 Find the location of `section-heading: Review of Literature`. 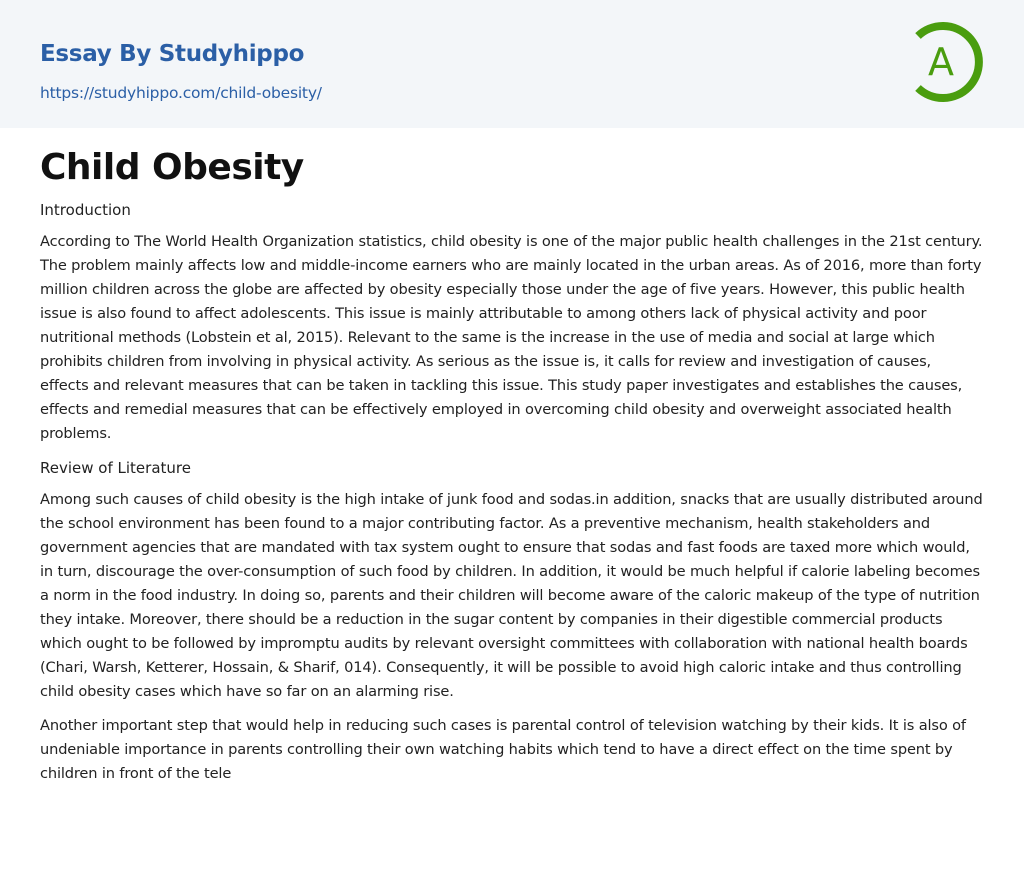

section-heading: Review of Literature is located at coordinates (115, 468).